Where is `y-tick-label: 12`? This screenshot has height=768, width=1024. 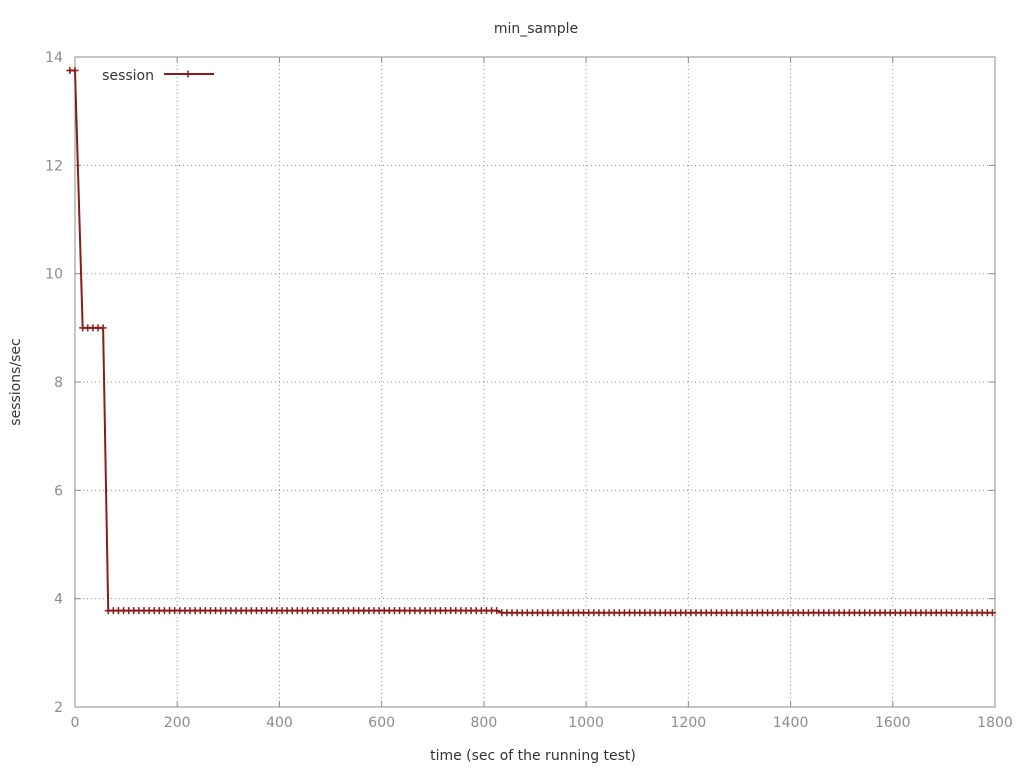
y-tick-label: 12 is located at coordinates (54, 166).